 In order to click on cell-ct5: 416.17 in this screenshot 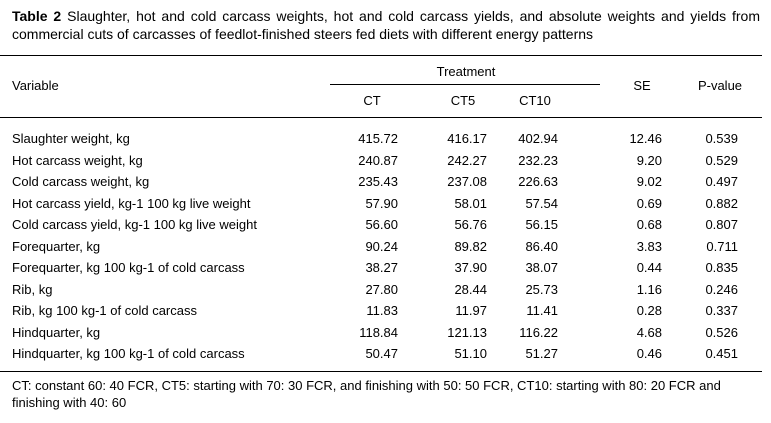, I will do `click(467, 138)`.